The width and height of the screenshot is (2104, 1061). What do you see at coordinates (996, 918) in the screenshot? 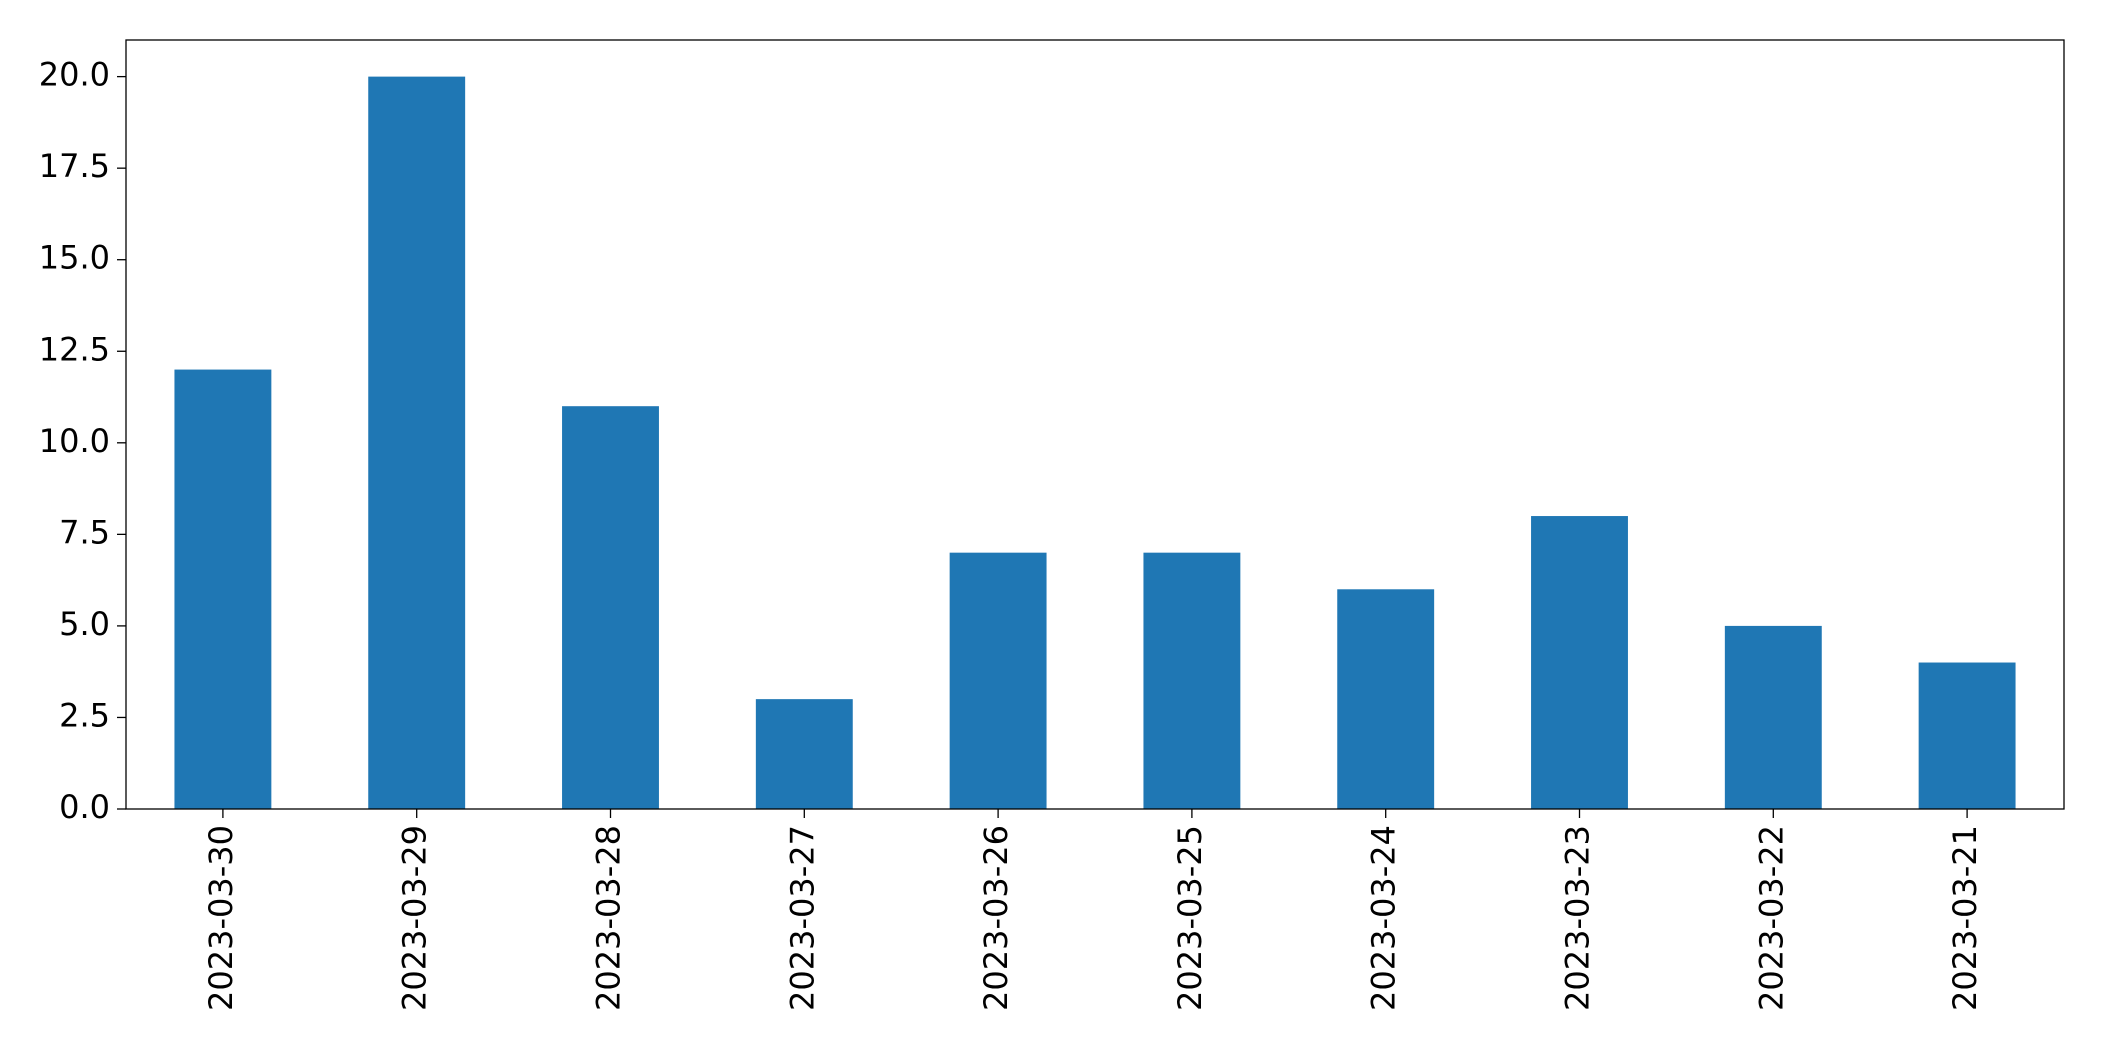
I see `x-tick-label: 2023-03-26` at bounding box center [996, 918].